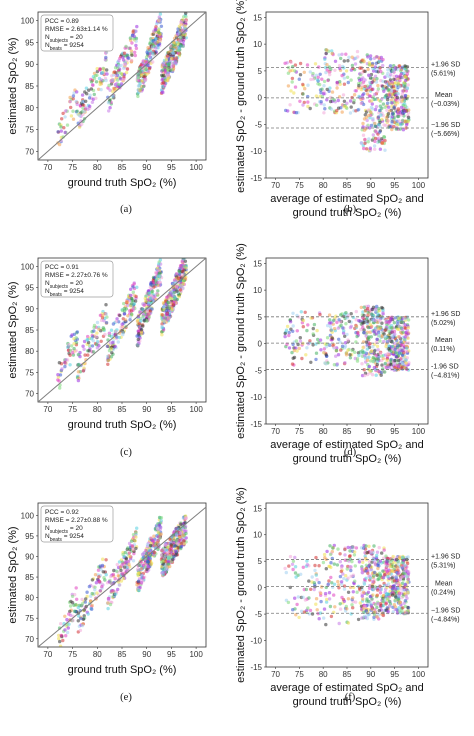 The height and width of the screenshot is (736, 474). What do you see at coordinates (443, 566) in the screenshot?
I see `upper-loa-value: (5.31%)` at bounding box center [443, 566].